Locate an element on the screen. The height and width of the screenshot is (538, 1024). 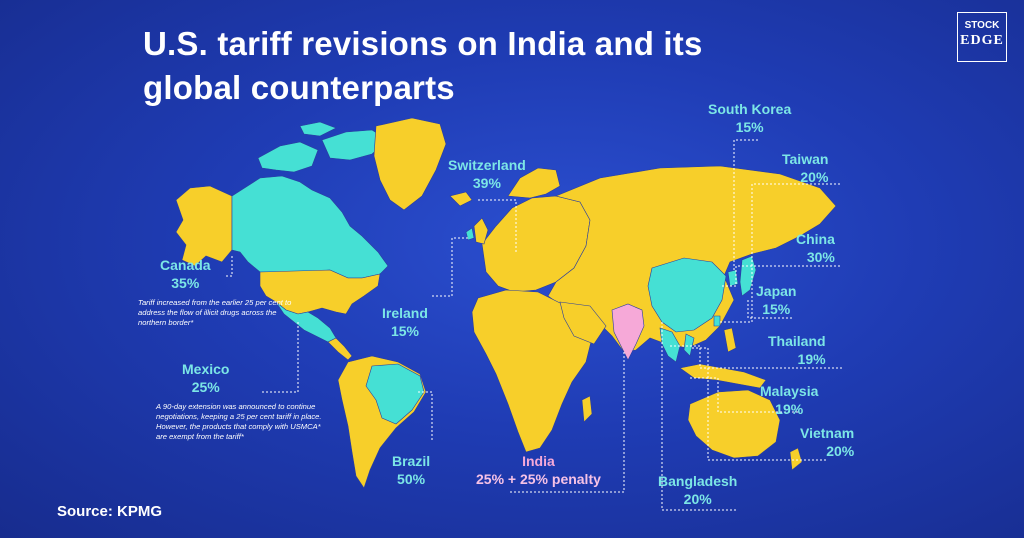
india-name: India is located at coordinates (538, 461).